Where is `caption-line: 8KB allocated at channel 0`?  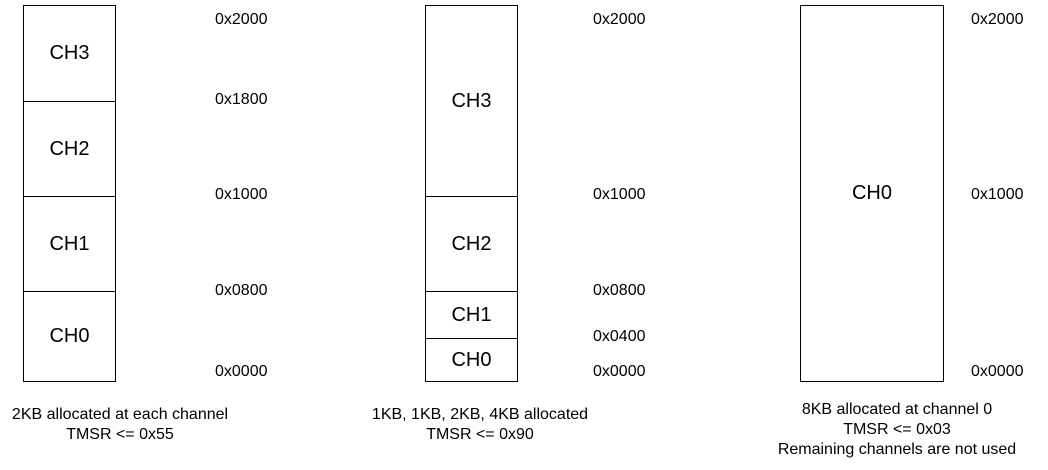
caption-line: 8KB allocated at channel 0 is located at coordinates (897, 409).